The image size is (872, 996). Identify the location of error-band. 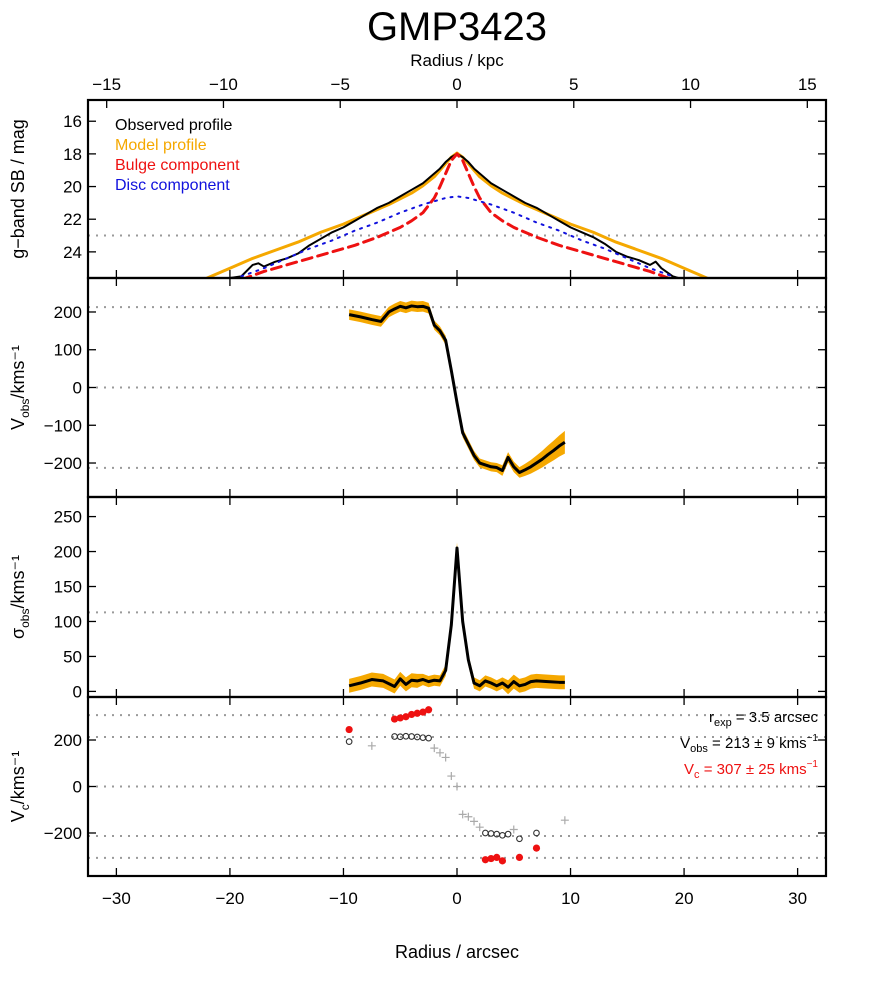
(457, 389).